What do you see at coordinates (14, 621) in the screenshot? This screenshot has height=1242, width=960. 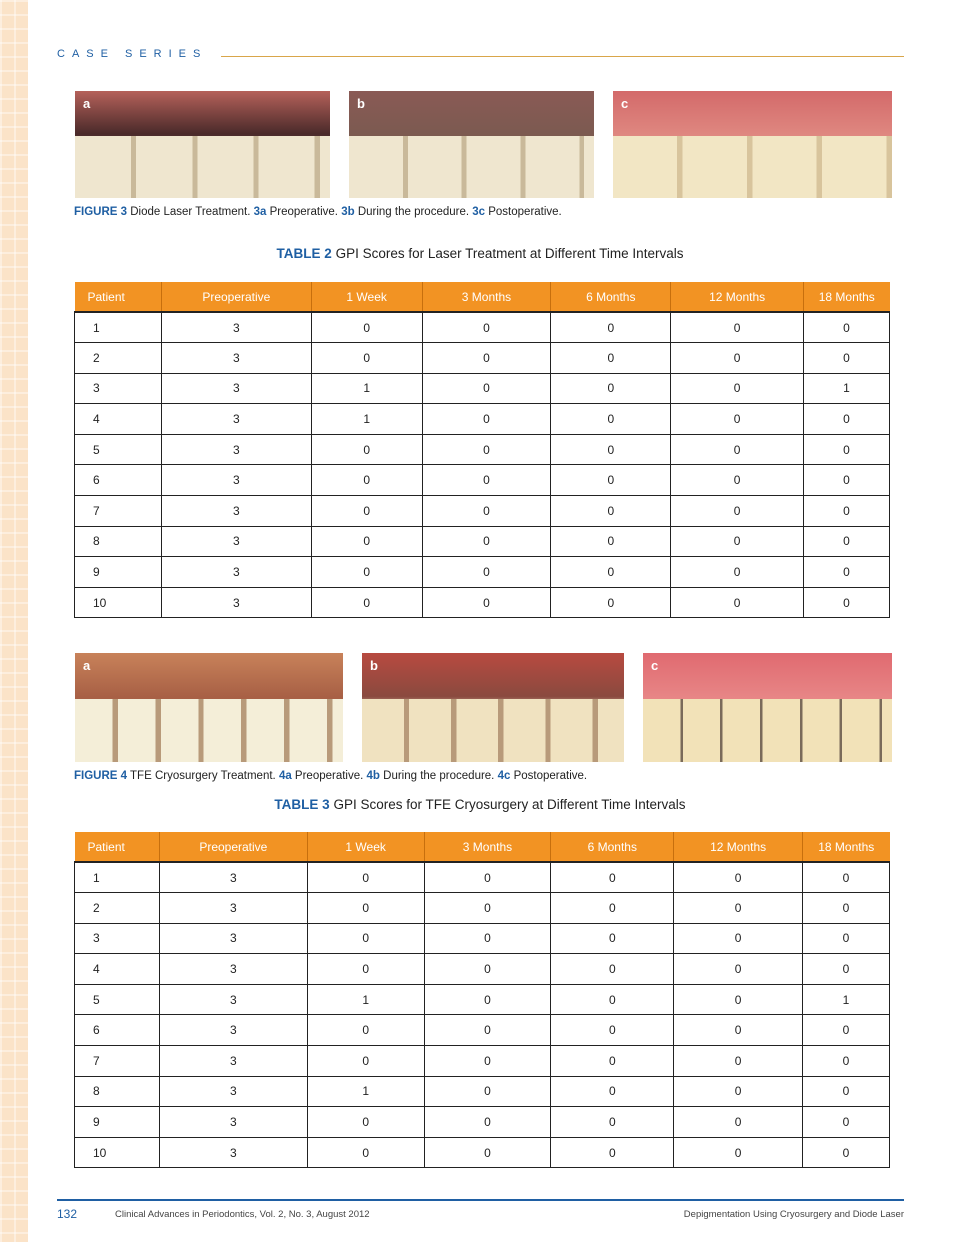 I see `decorative-side-stripe` at bounding box center [14, 621].